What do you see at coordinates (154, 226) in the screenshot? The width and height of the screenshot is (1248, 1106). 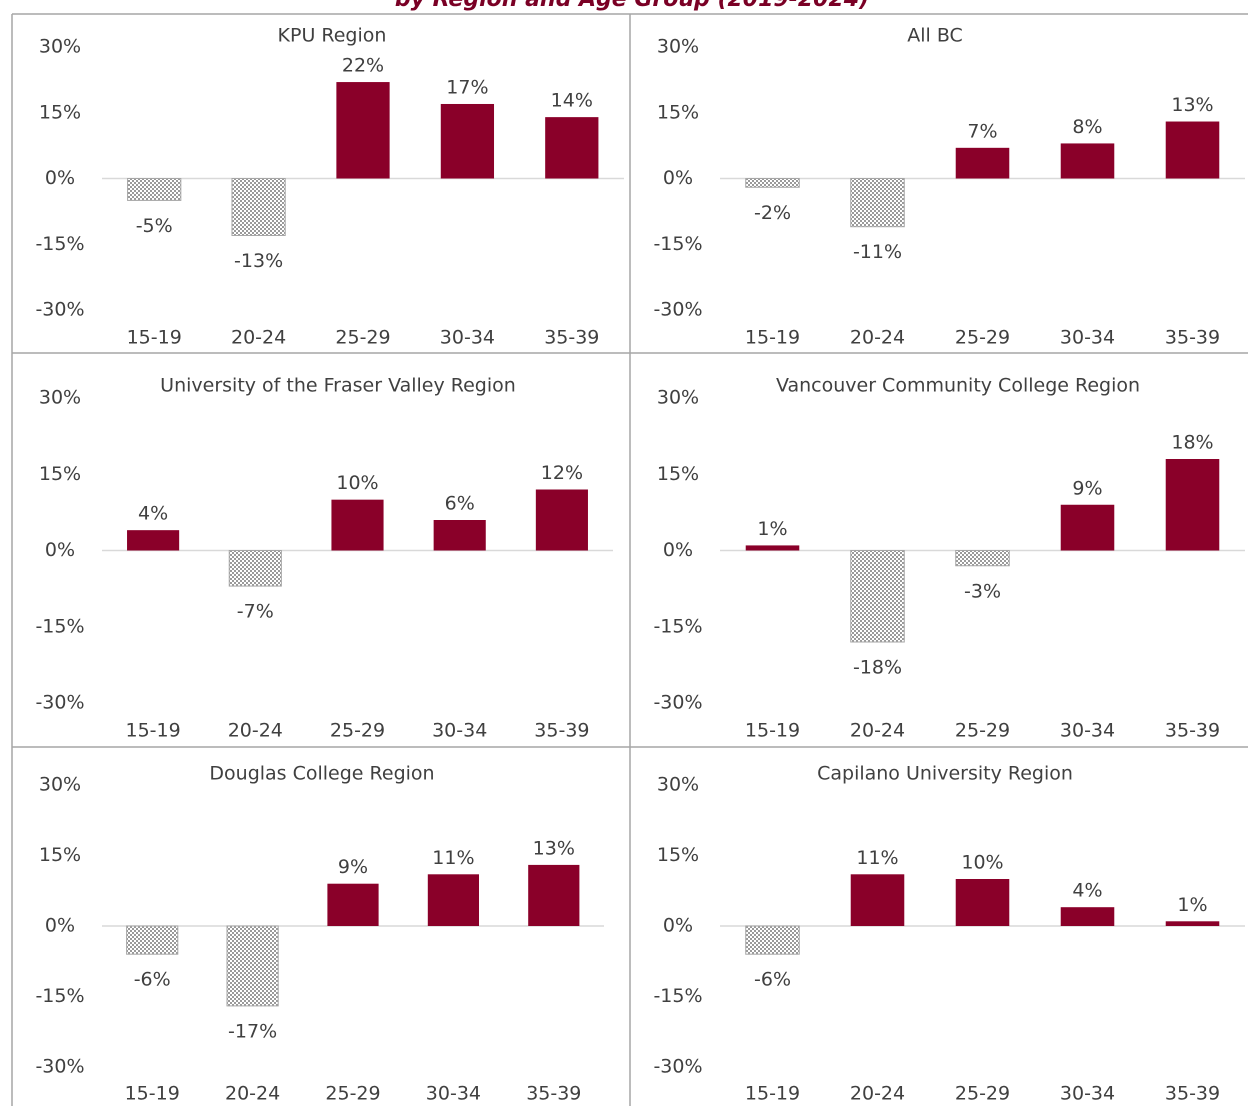 I see `value-label: -5%` at bounding box center [154, 226].